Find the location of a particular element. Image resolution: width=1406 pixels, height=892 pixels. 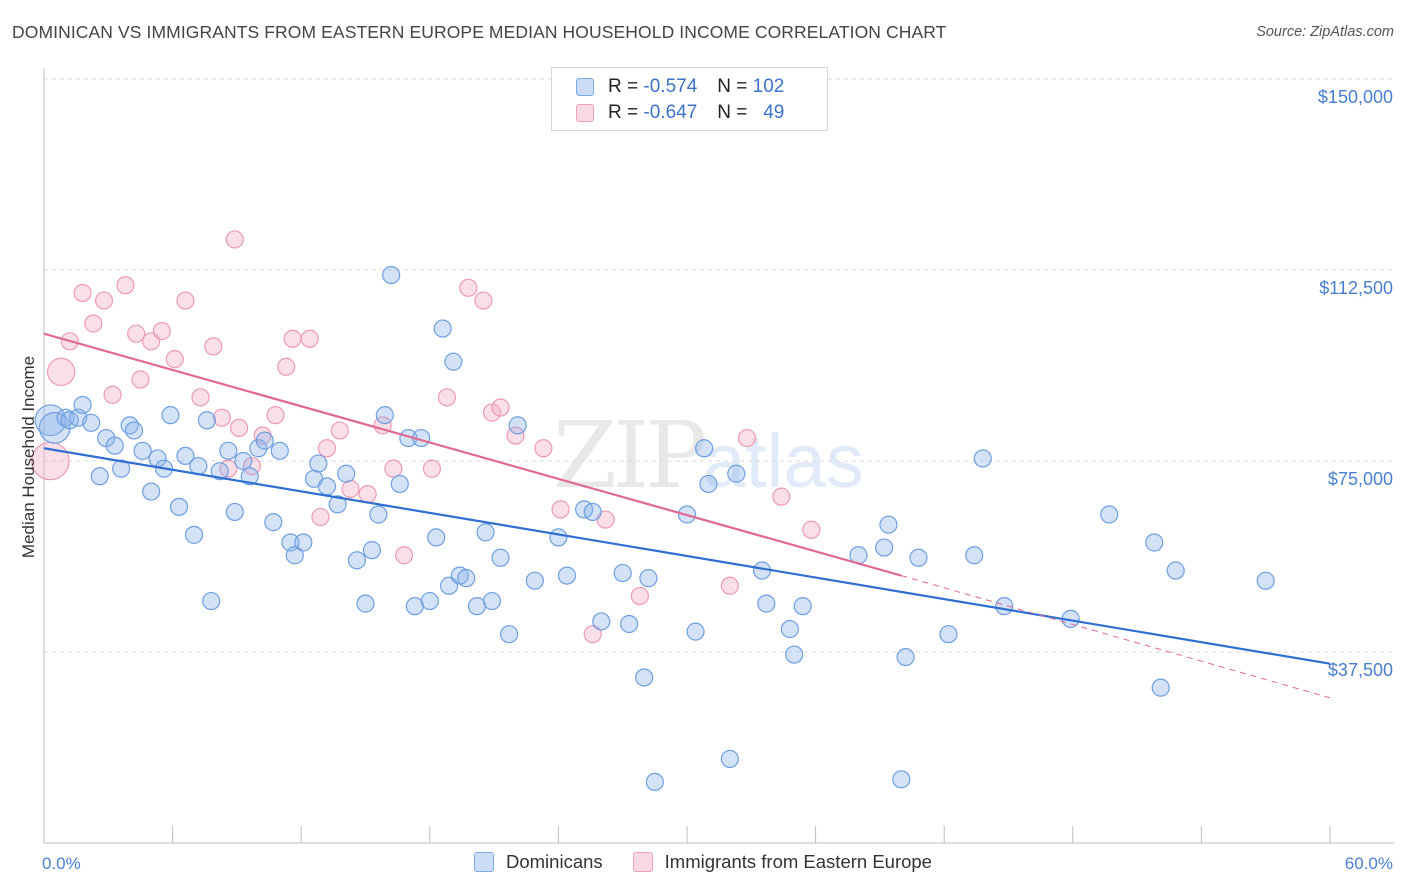

legend-n-value: 102 is located at coordinates (768, 86).